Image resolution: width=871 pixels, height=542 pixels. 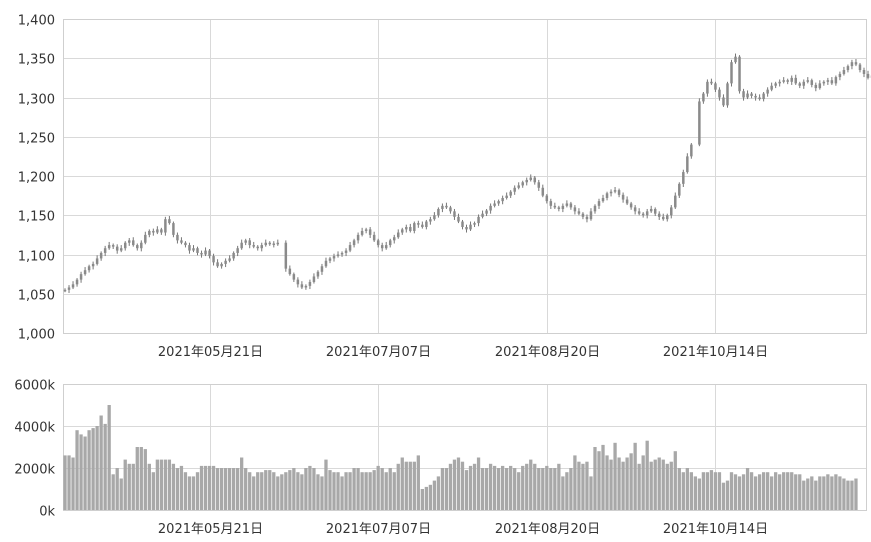 I want to click on price-y-tick-label: 1,250, so click(x=36, y=139).